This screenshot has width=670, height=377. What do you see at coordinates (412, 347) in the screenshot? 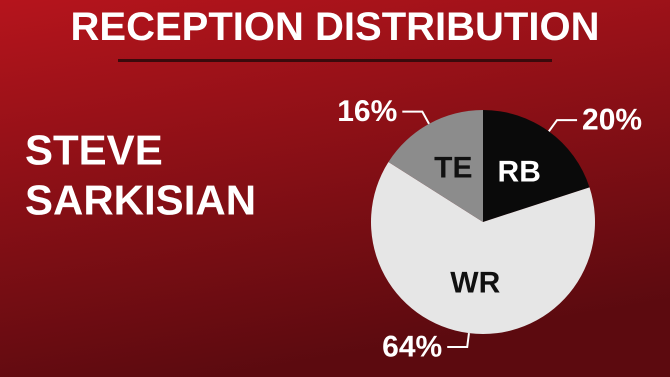
I see `data-label: 64%` at bounding box center [412, 347].